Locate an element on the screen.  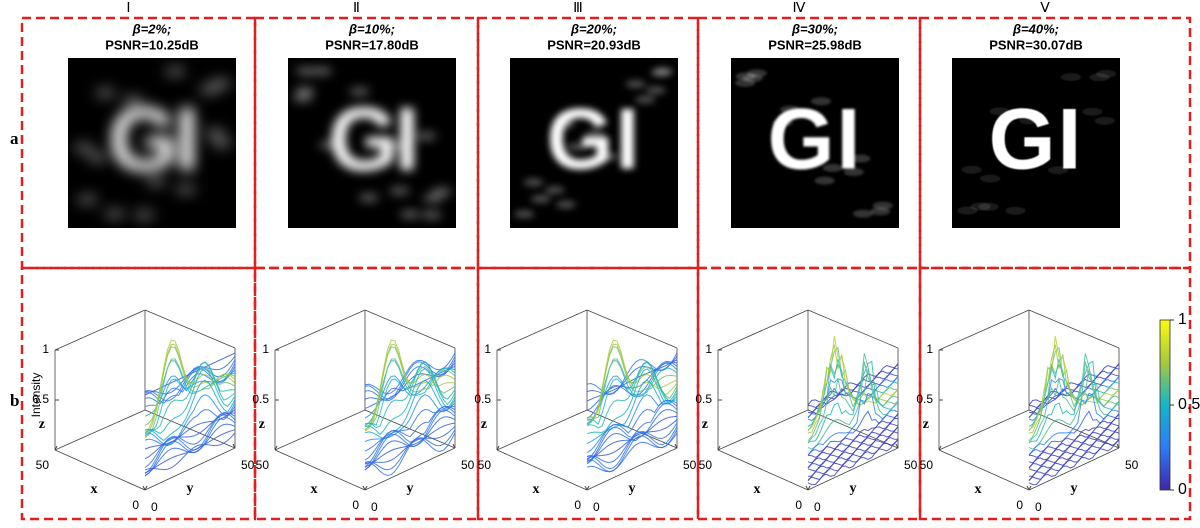
y-tick-label: 0 is located at coordinates (596, 507).